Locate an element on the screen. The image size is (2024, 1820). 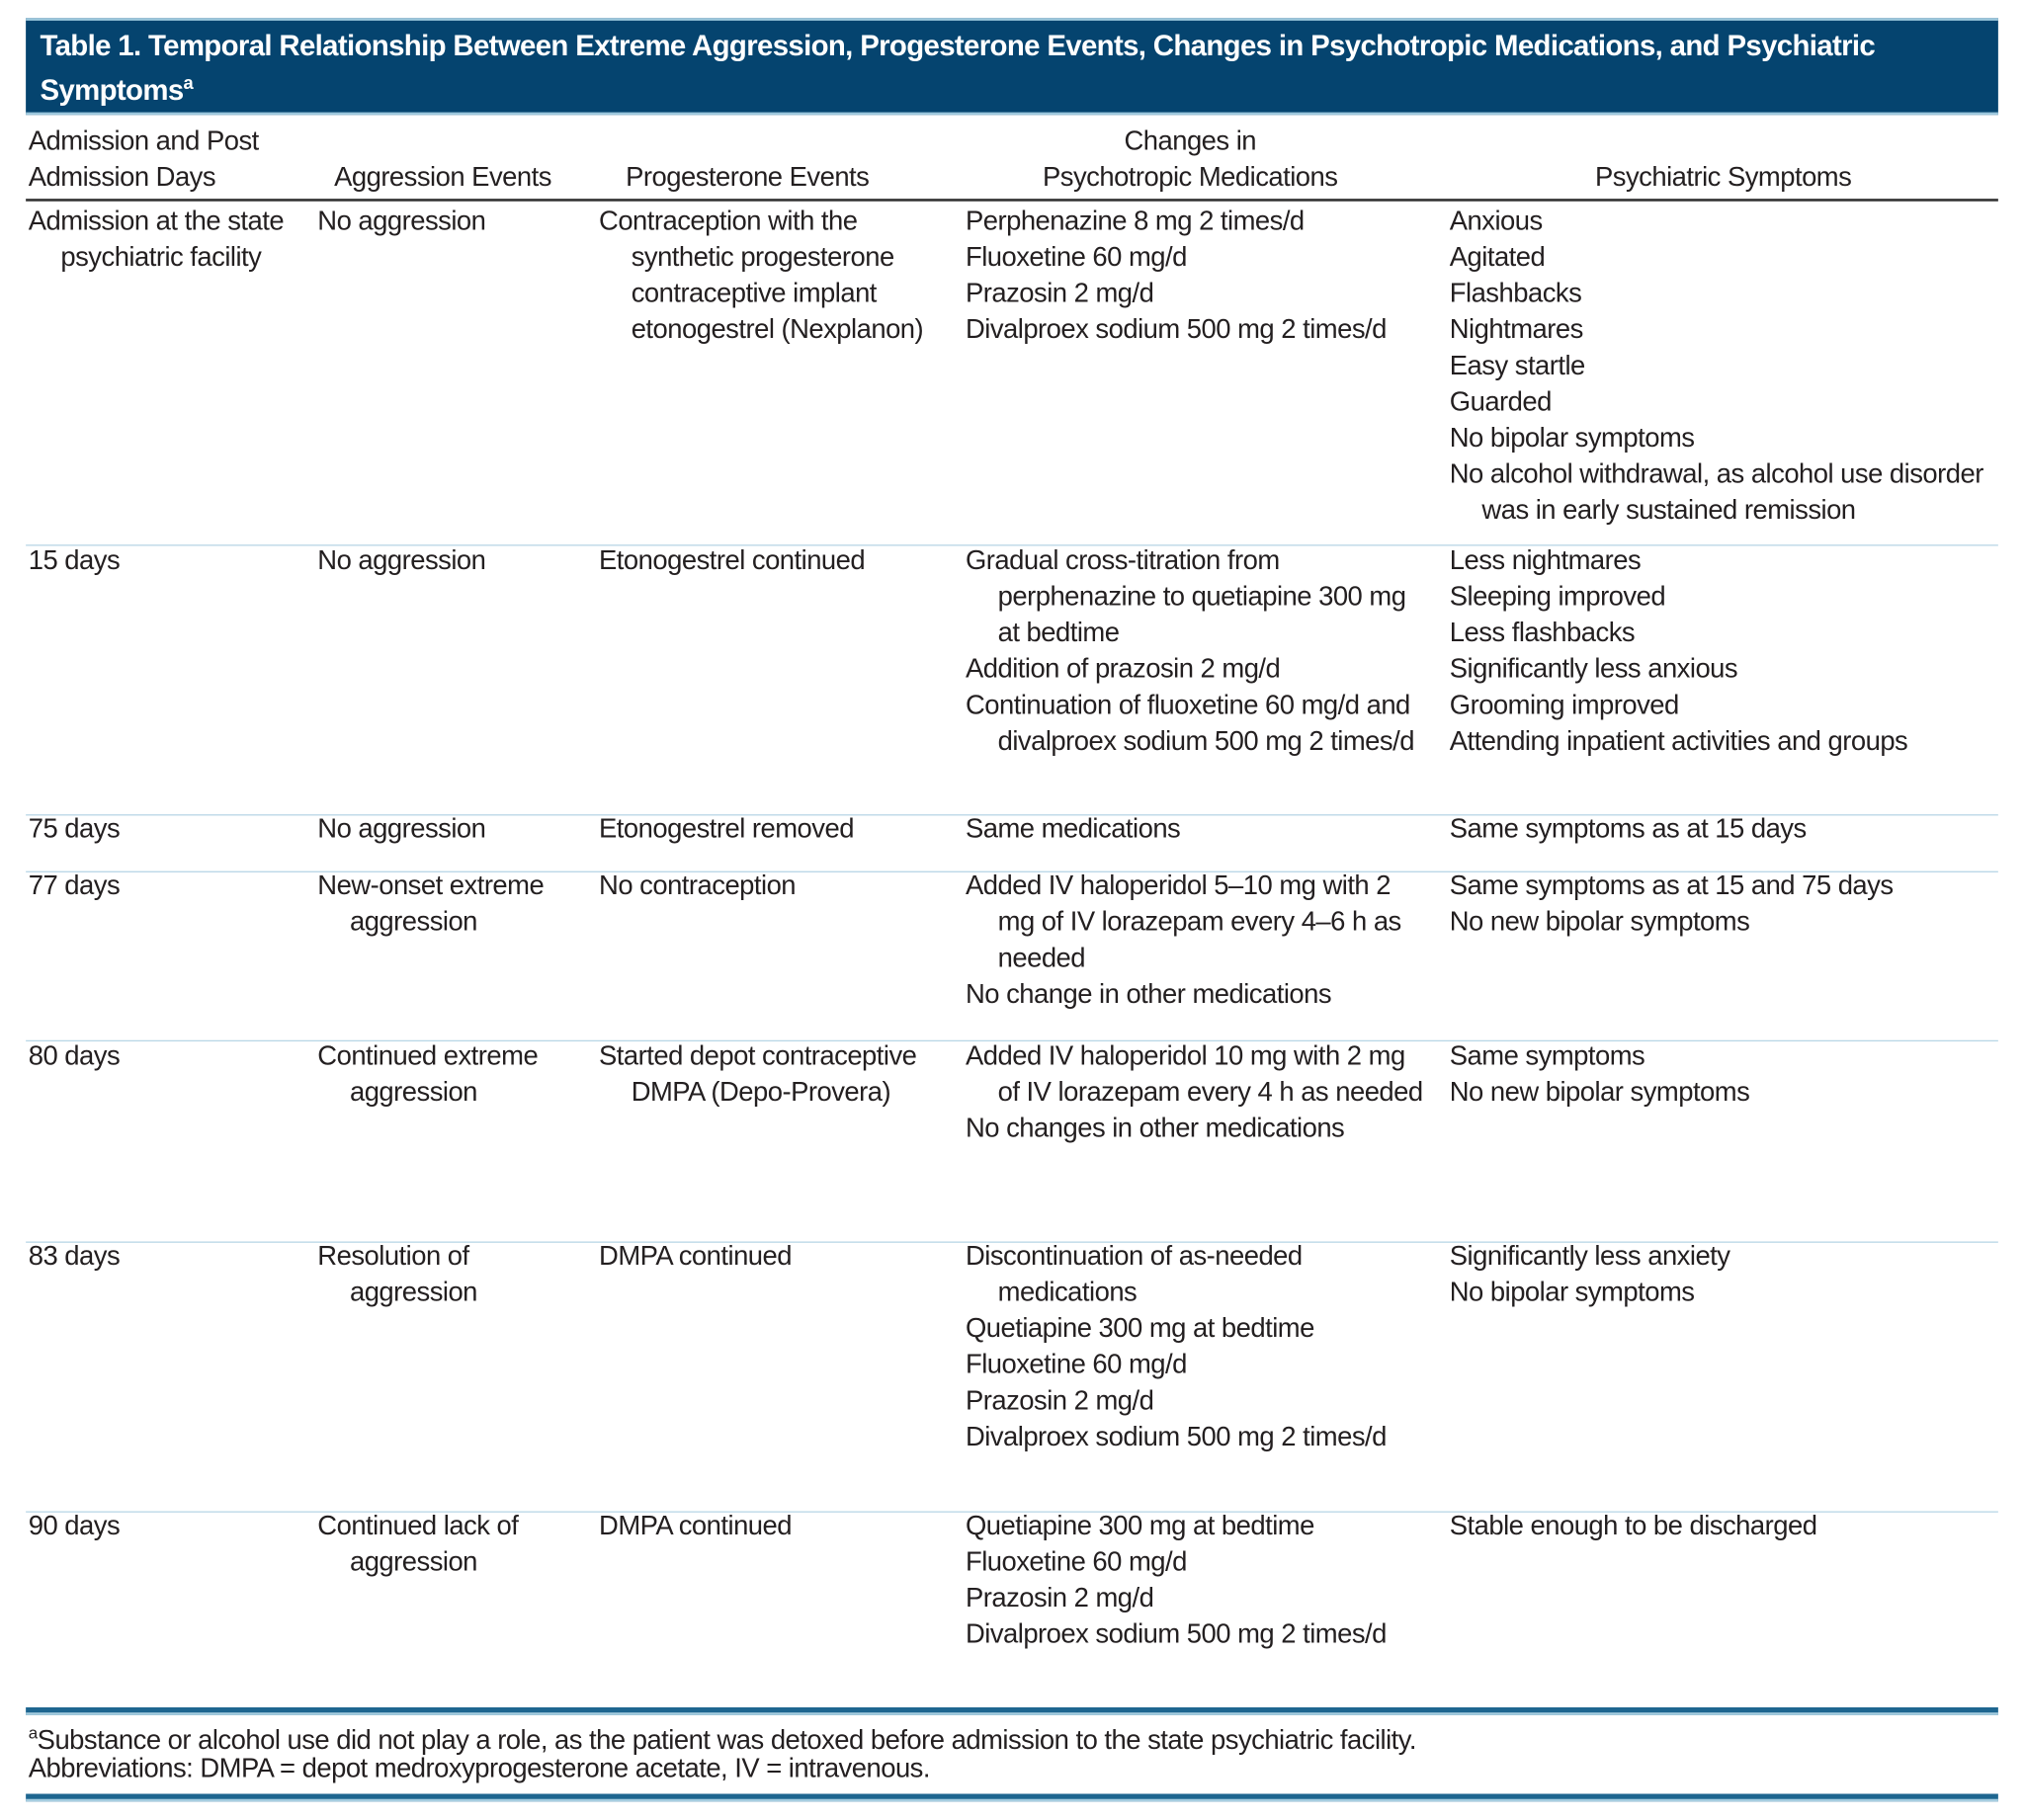
cell-line: Resolution of aggression is located at coordinates (397, 1274).